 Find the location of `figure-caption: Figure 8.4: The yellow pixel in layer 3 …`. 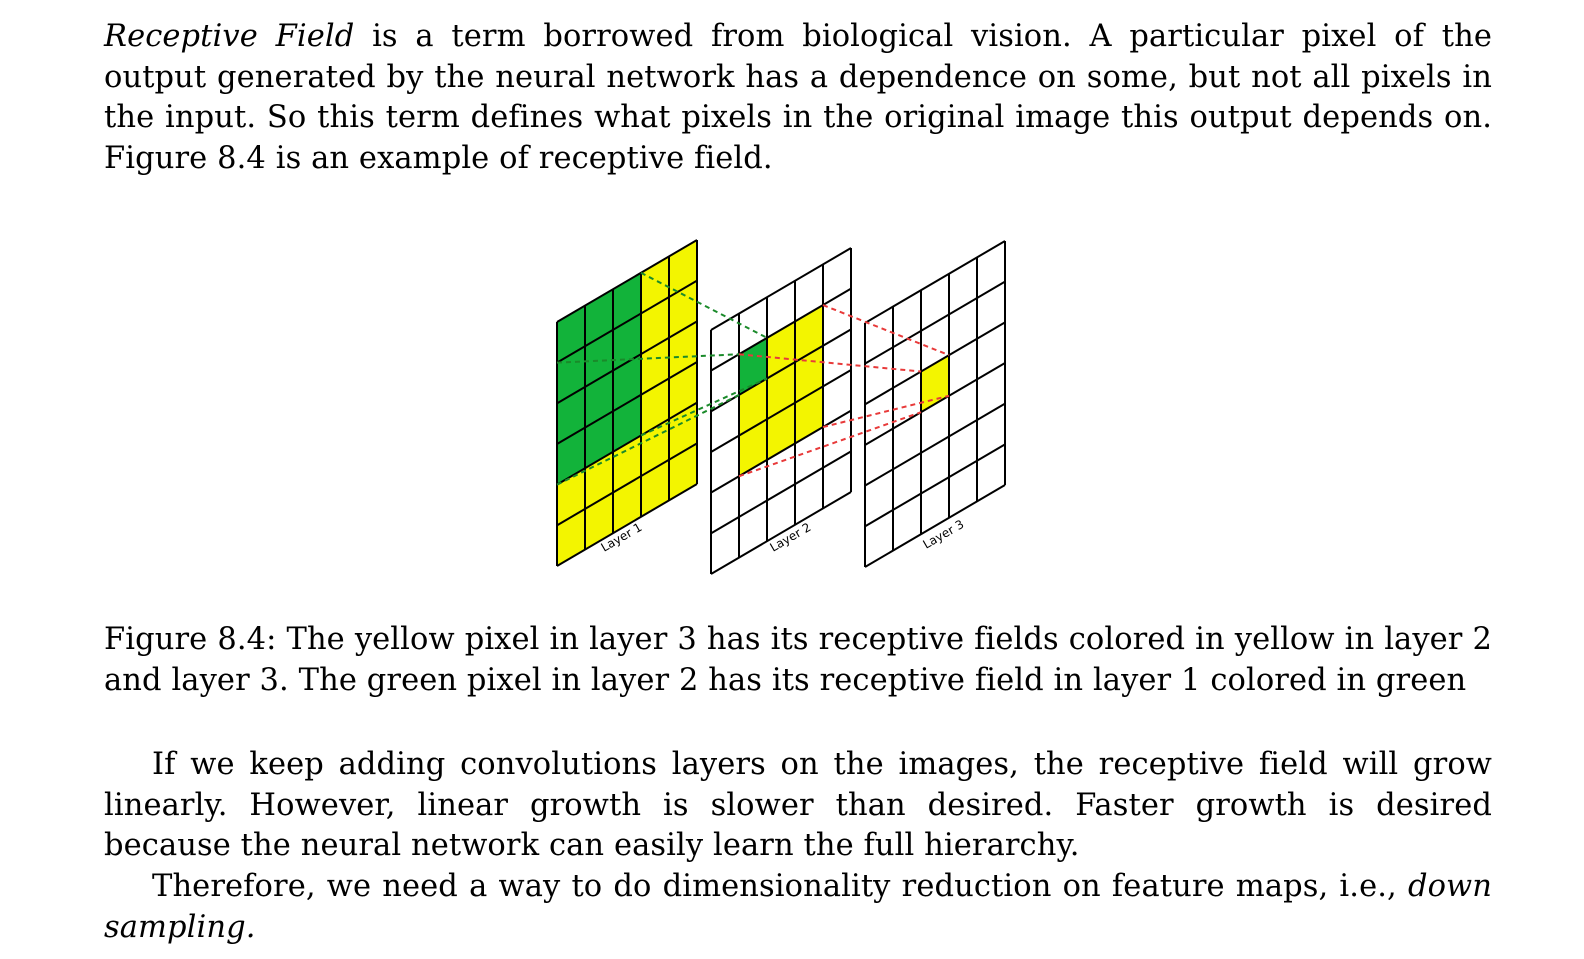

figure-caption: Figure 8.4: The yellow pixel in layer 3 … is located at coordinates (798, 660).